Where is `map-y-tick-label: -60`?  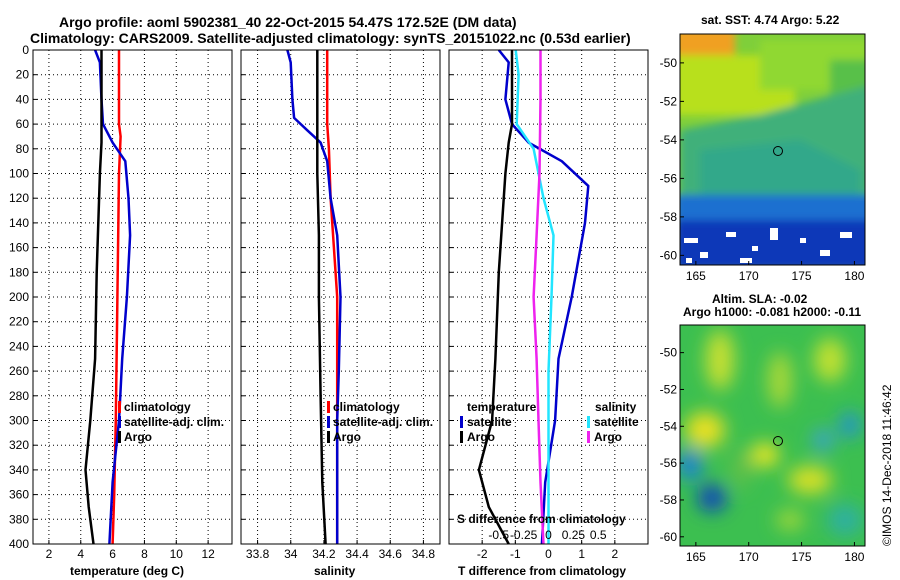 map-y-tick-label: -60 is located at coordinates (669, 255).